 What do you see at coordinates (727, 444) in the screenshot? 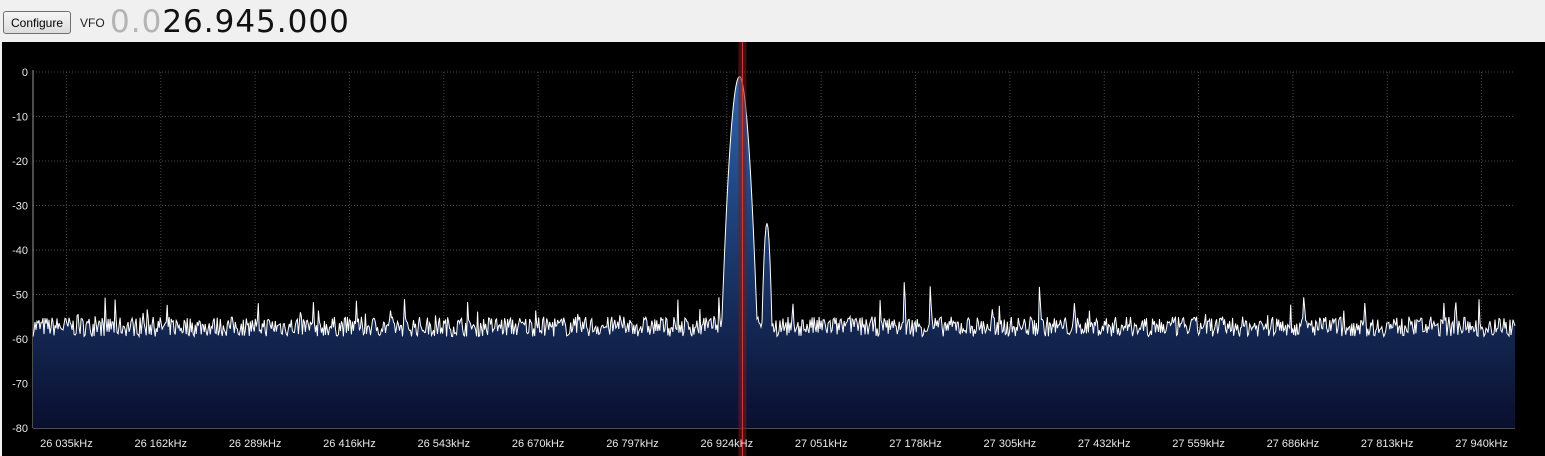
I see `x-tick-label: 26 924kHz` at bounding box center [727, 444].